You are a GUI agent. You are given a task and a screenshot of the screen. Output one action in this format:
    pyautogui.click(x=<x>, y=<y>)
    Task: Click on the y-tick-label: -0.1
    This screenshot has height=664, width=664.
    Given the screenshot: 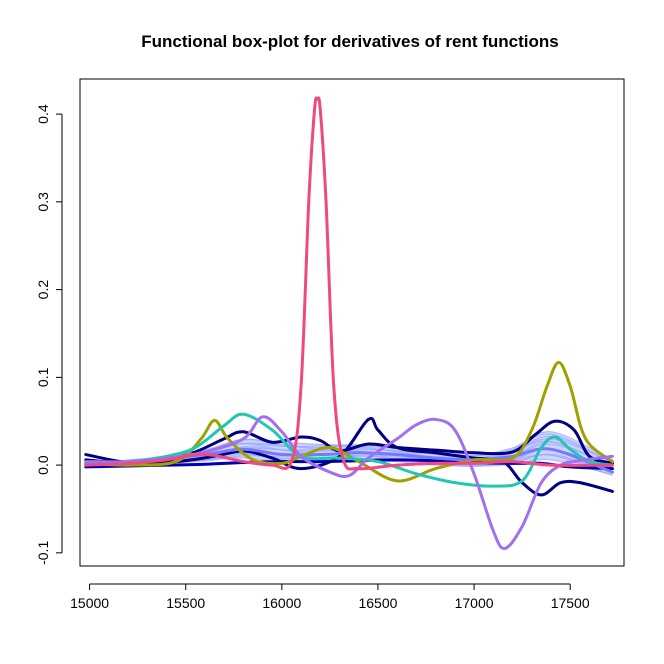 What is the action you would take?
    pyautogui.click(x=43, y=553)
    